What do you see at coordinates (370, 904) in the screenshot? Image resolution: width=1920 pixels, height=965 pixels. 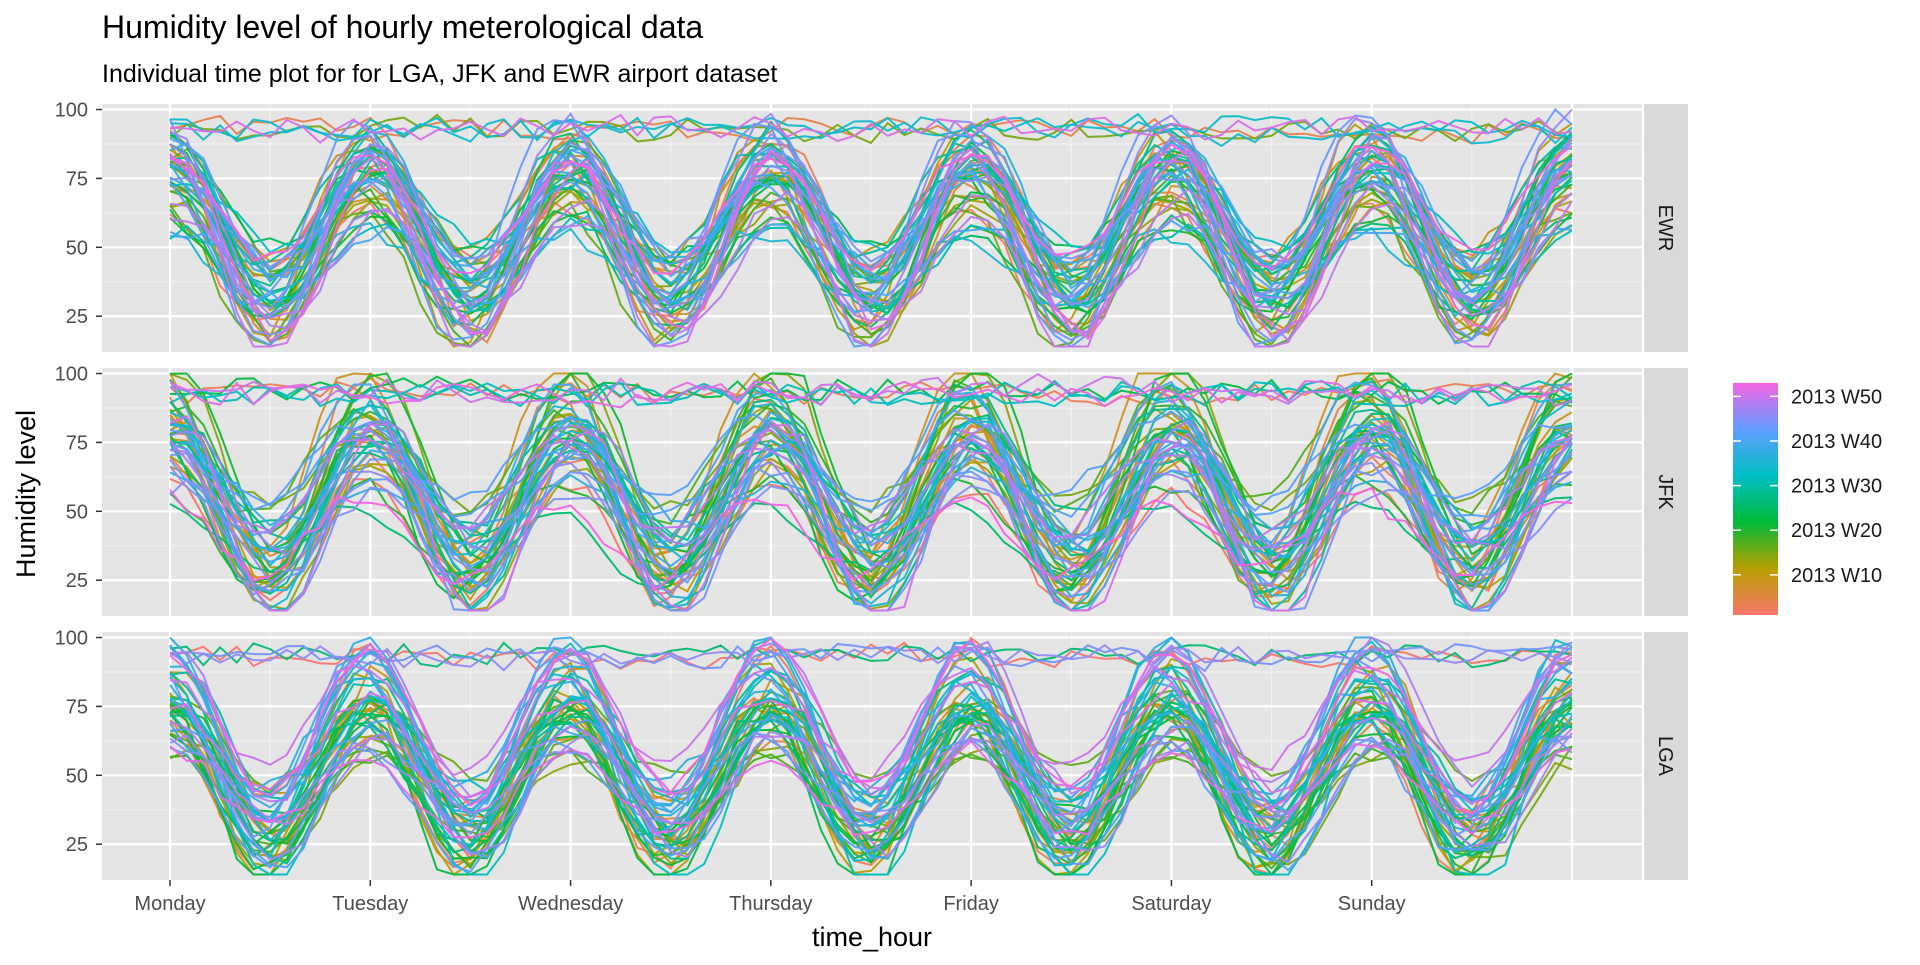 I see `x-tick-label: Tuesday` at bounding box center [370, 904].